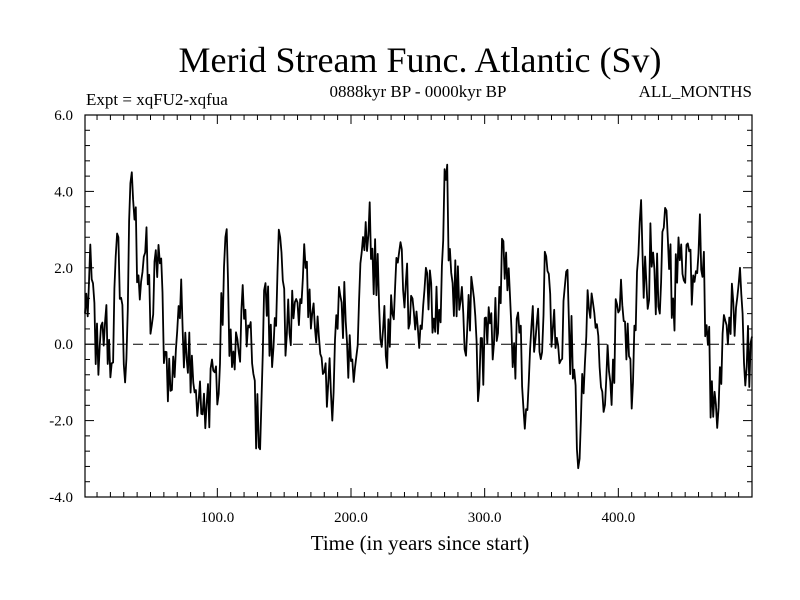 The image size is (800, 600). What do you see at coordinates (217, 518) in the screenshot?
I see `x-tick-label: 100.0` at bounding box center [217, 518].